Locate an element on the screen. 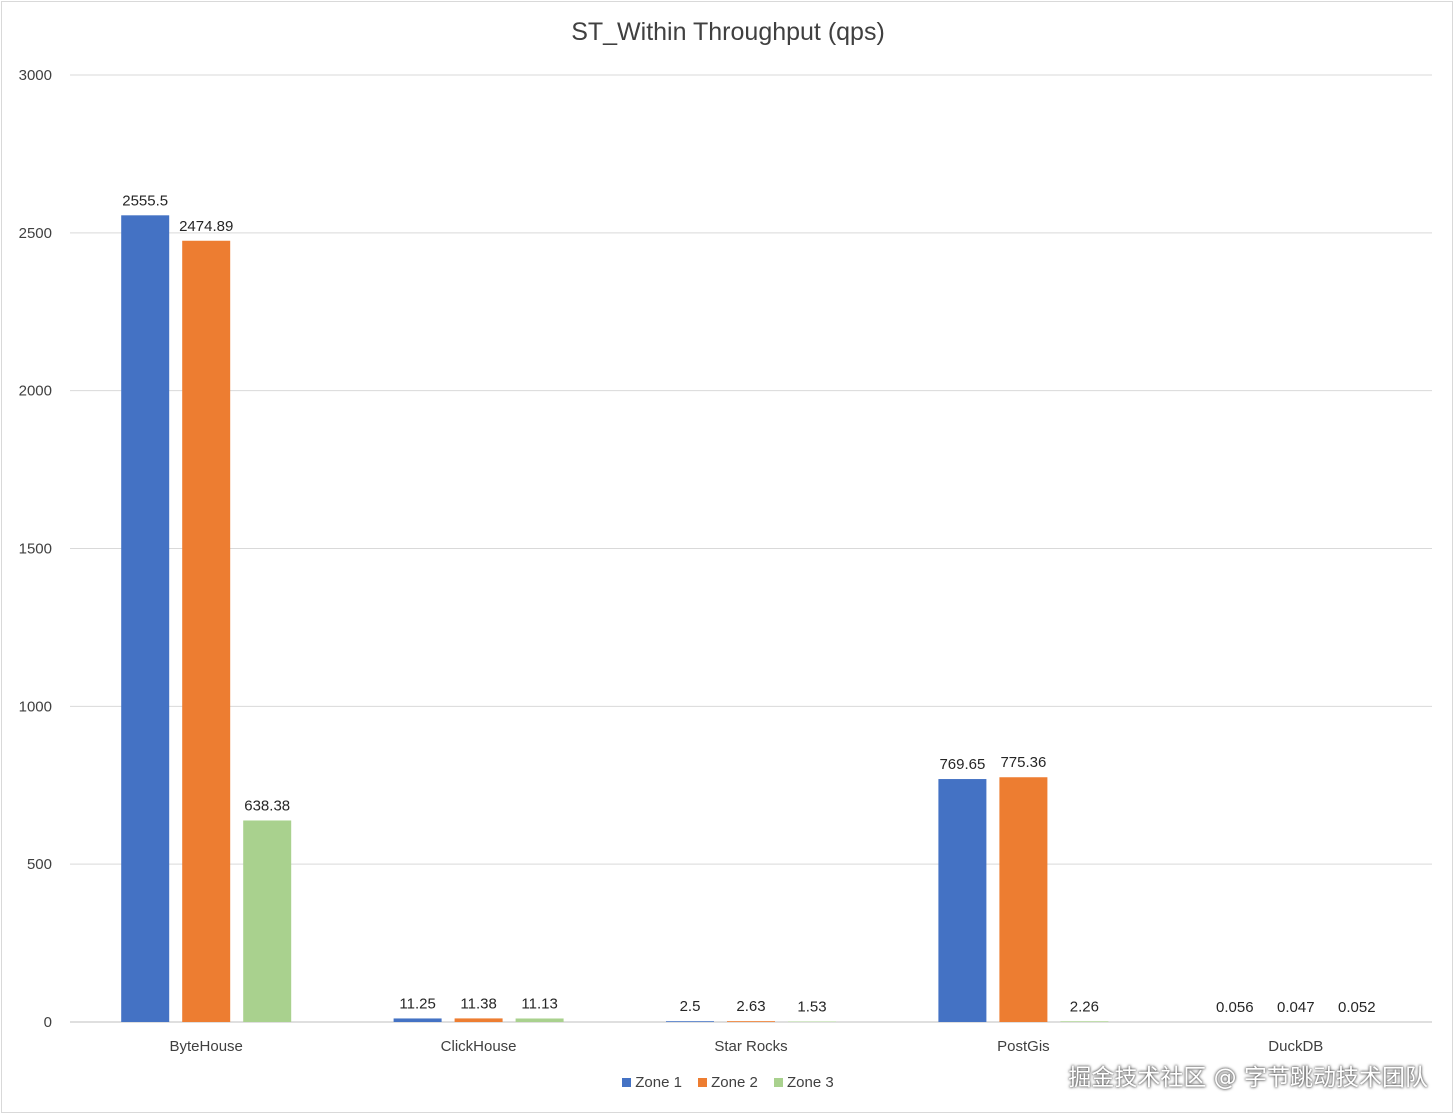 This screenshot has height=1116, width=1456. category-label: DuckDB is located at coordinates (1295, 1046).